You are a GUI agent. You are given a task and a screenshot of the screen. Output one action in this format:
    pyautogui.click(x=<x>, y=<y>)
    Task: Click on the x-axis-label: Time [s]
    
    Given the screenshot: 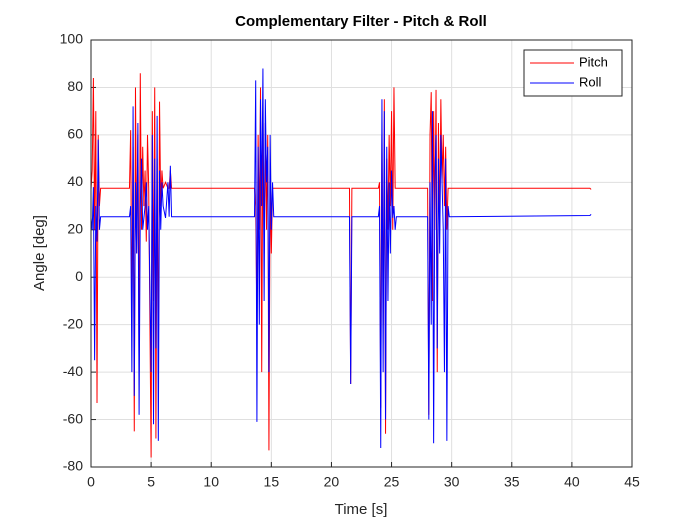 What is the action you would take?
    pyautogui.click(x=361, y=509)
    